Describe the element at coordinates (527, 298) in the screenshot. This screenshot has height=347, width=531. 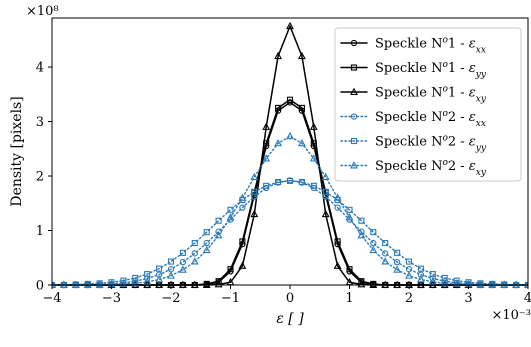
I see `x-tick-label: 4` at that location.